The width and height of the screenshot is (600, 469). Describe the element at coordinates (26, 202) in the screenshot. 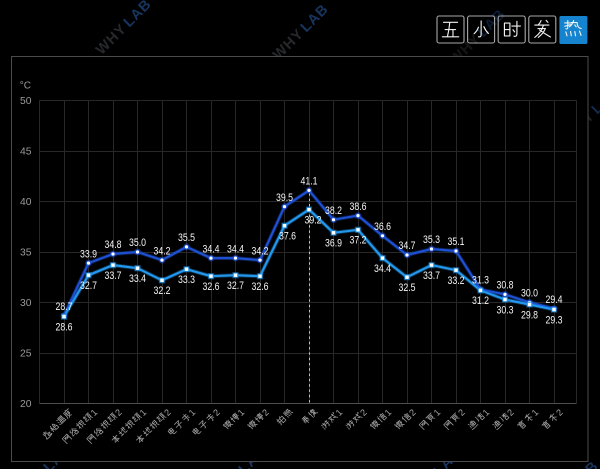

I see `svg-text: 40` at that location.